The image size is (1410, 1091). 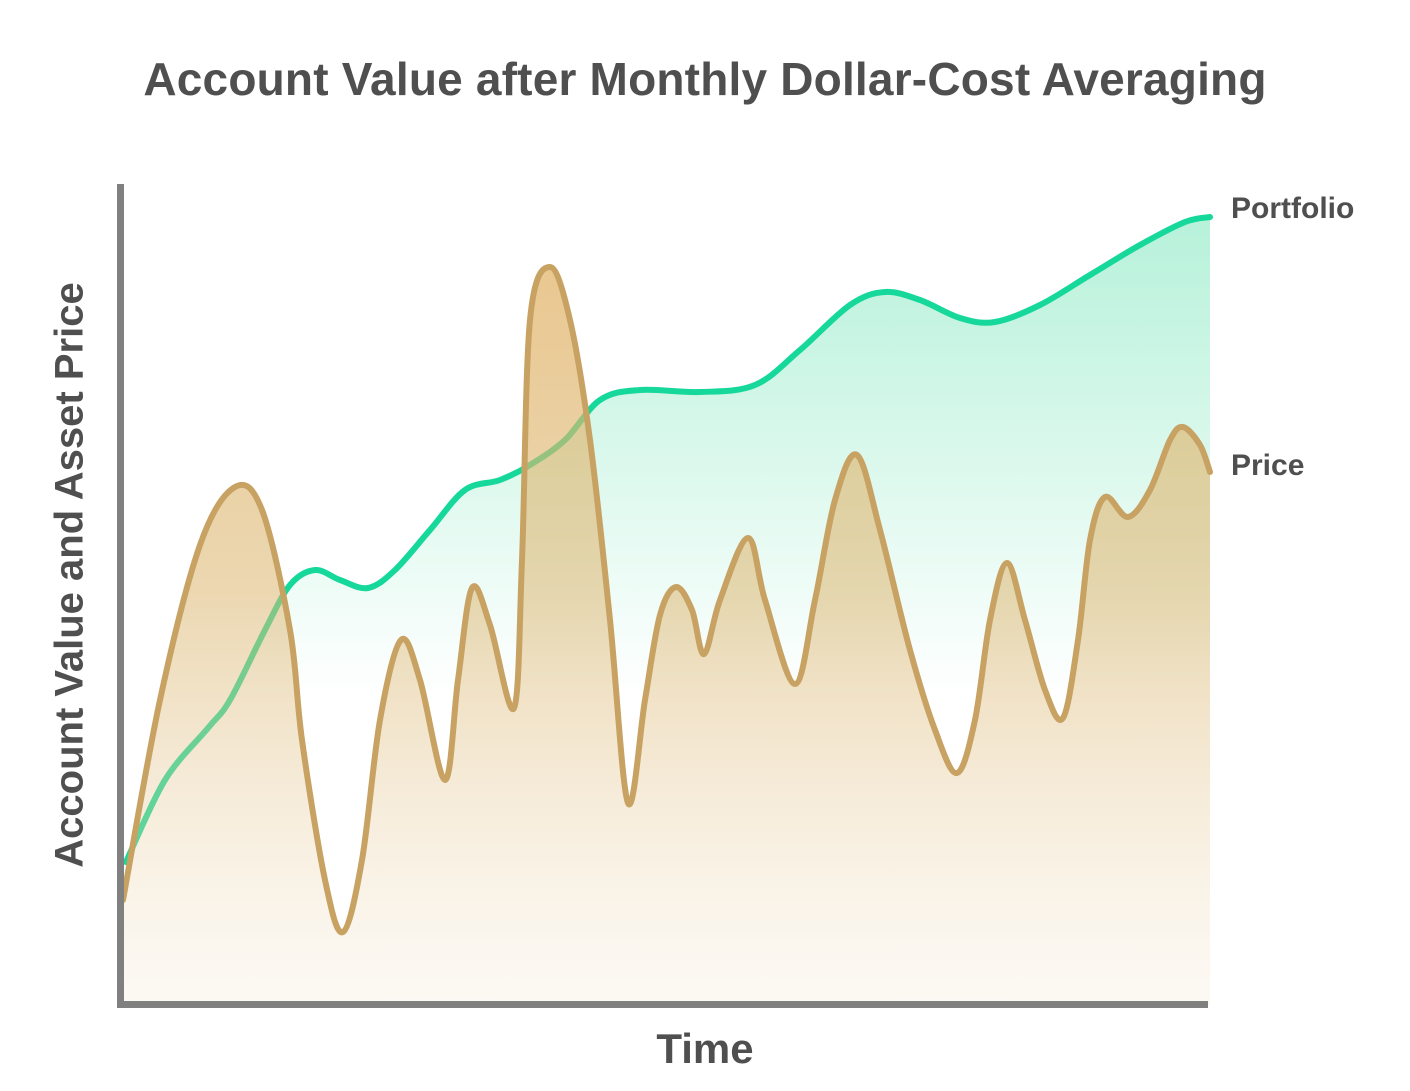 What do you see at coordinates (1293, 208) in the screenshot?
I see `legend-portfolio-label: Portfolio` at bounding box center [1293, 208].